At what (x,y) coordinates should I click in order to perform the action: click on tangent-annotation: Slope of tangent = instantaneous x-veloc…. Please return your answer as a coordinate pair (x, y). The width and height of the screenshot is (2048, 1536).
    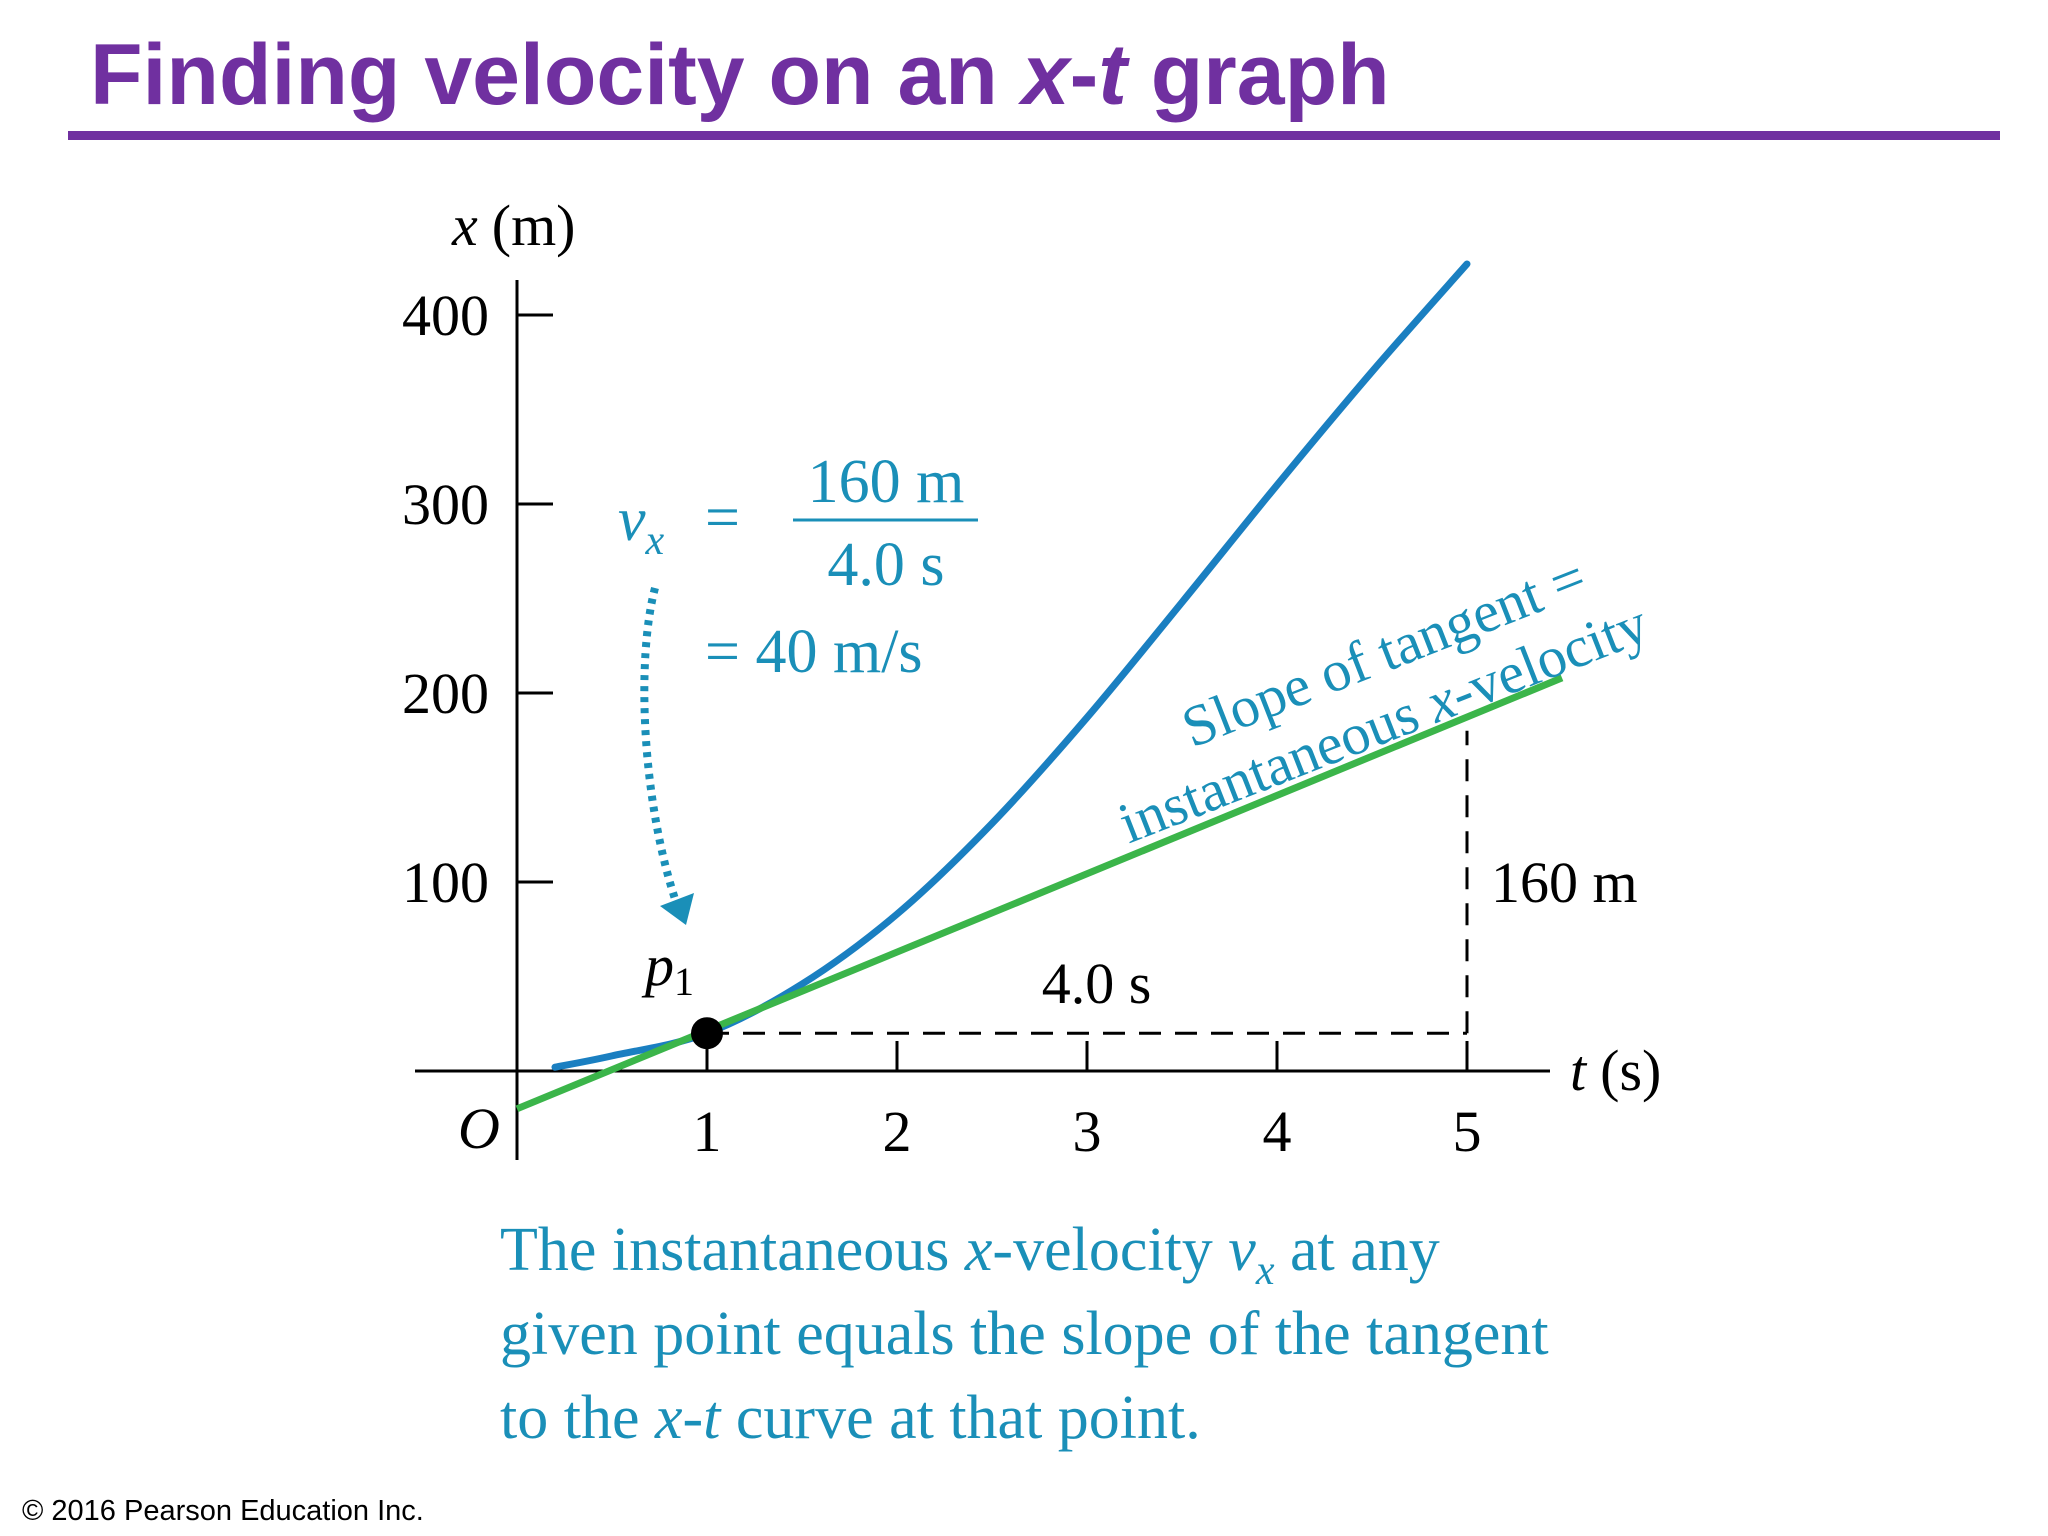
    Looking at the image, I should click on (1383, 700).